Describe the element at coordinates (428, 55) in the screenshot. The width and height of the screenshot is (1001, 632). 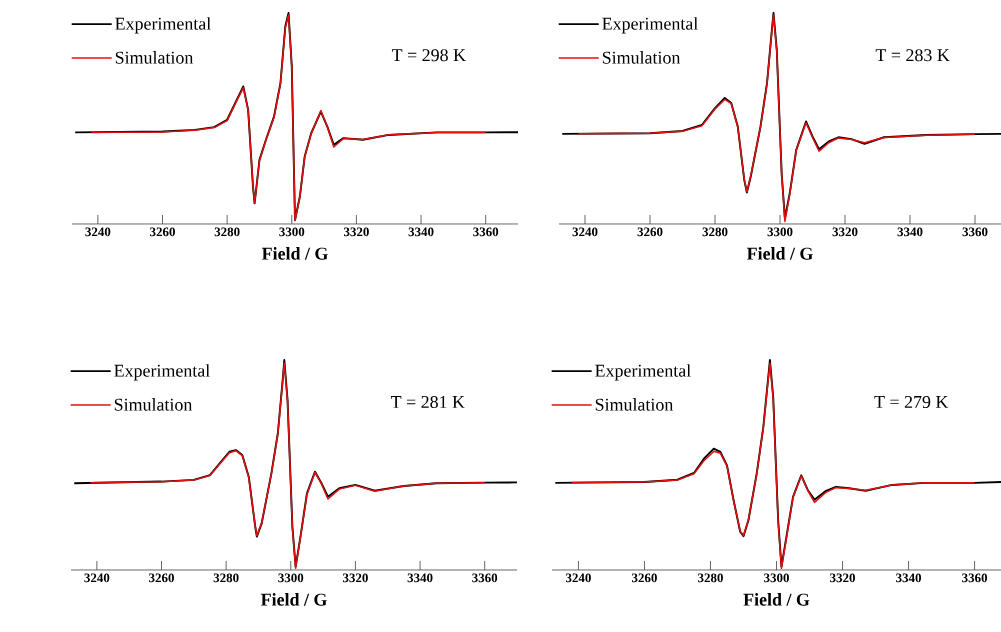
I see `annotation: T = 298 K` at that location.